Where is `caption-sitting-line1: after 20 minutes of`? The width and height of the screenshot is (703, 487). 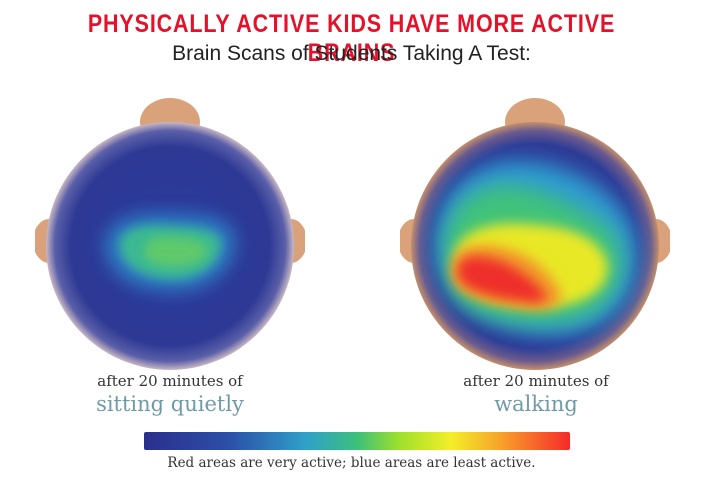
caption-sitting-line1: after 20 minutes of is located at coordinates (170, 381).